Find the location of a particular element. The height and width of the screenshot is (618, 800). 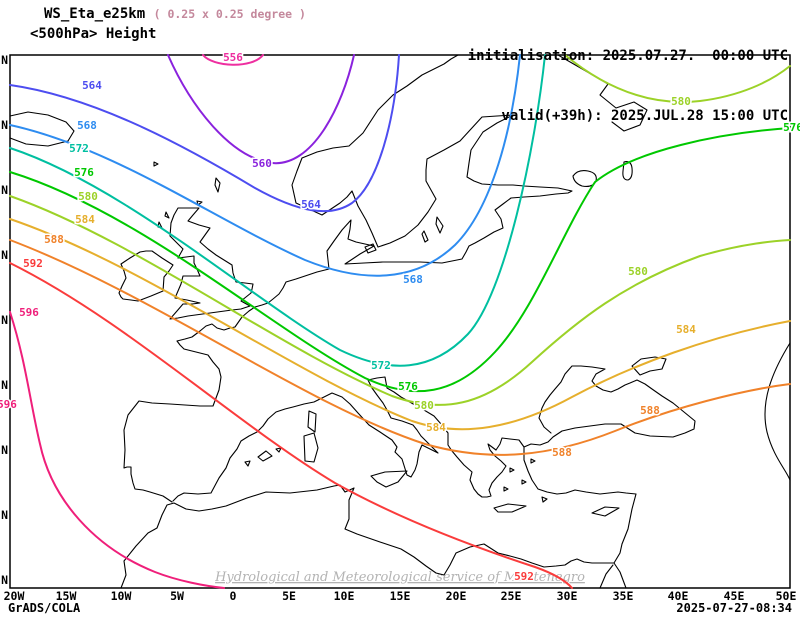

coastline-ireland is located at coordinates (146, 276).